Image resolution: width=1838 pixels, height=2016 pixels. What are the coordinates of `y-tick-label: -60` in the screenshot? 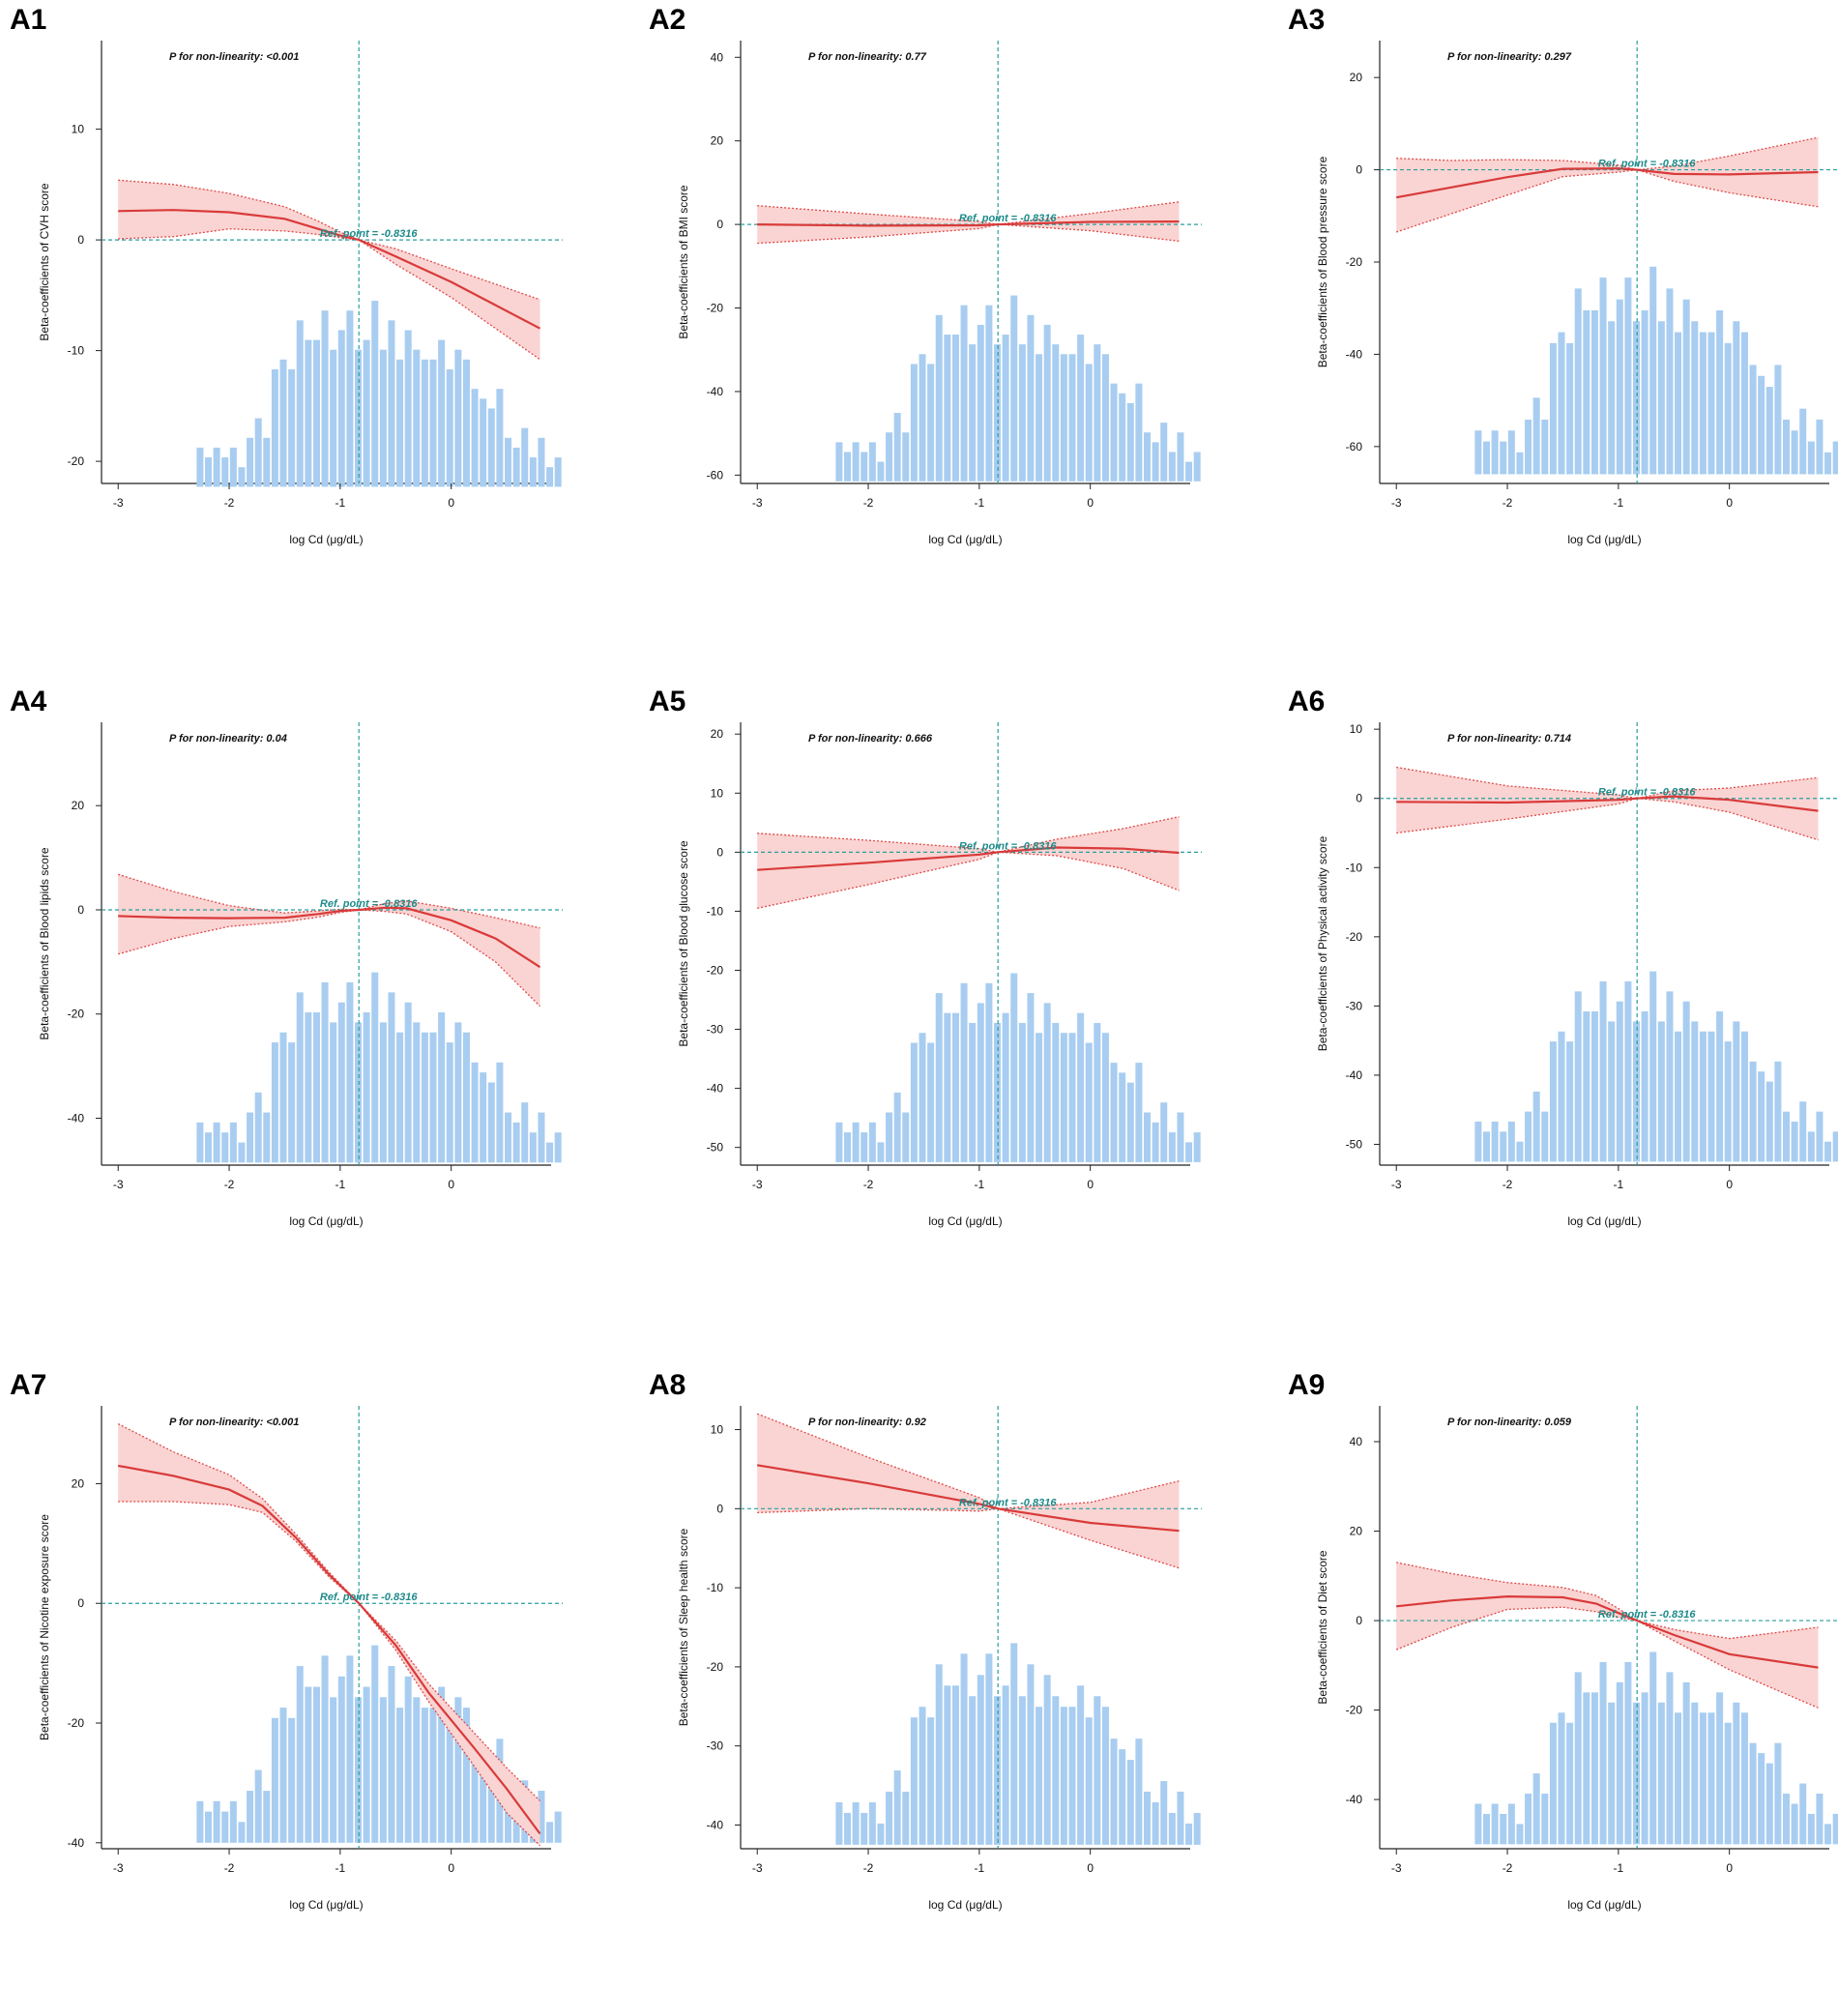 It's located at (1355, 446).